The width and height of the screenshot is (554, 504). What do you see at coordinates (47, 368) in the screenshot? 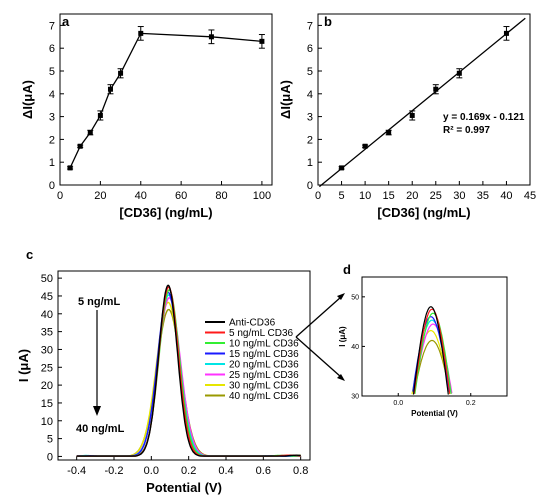
I see `y-tick-label: 25` at bounding box center [47, 368].